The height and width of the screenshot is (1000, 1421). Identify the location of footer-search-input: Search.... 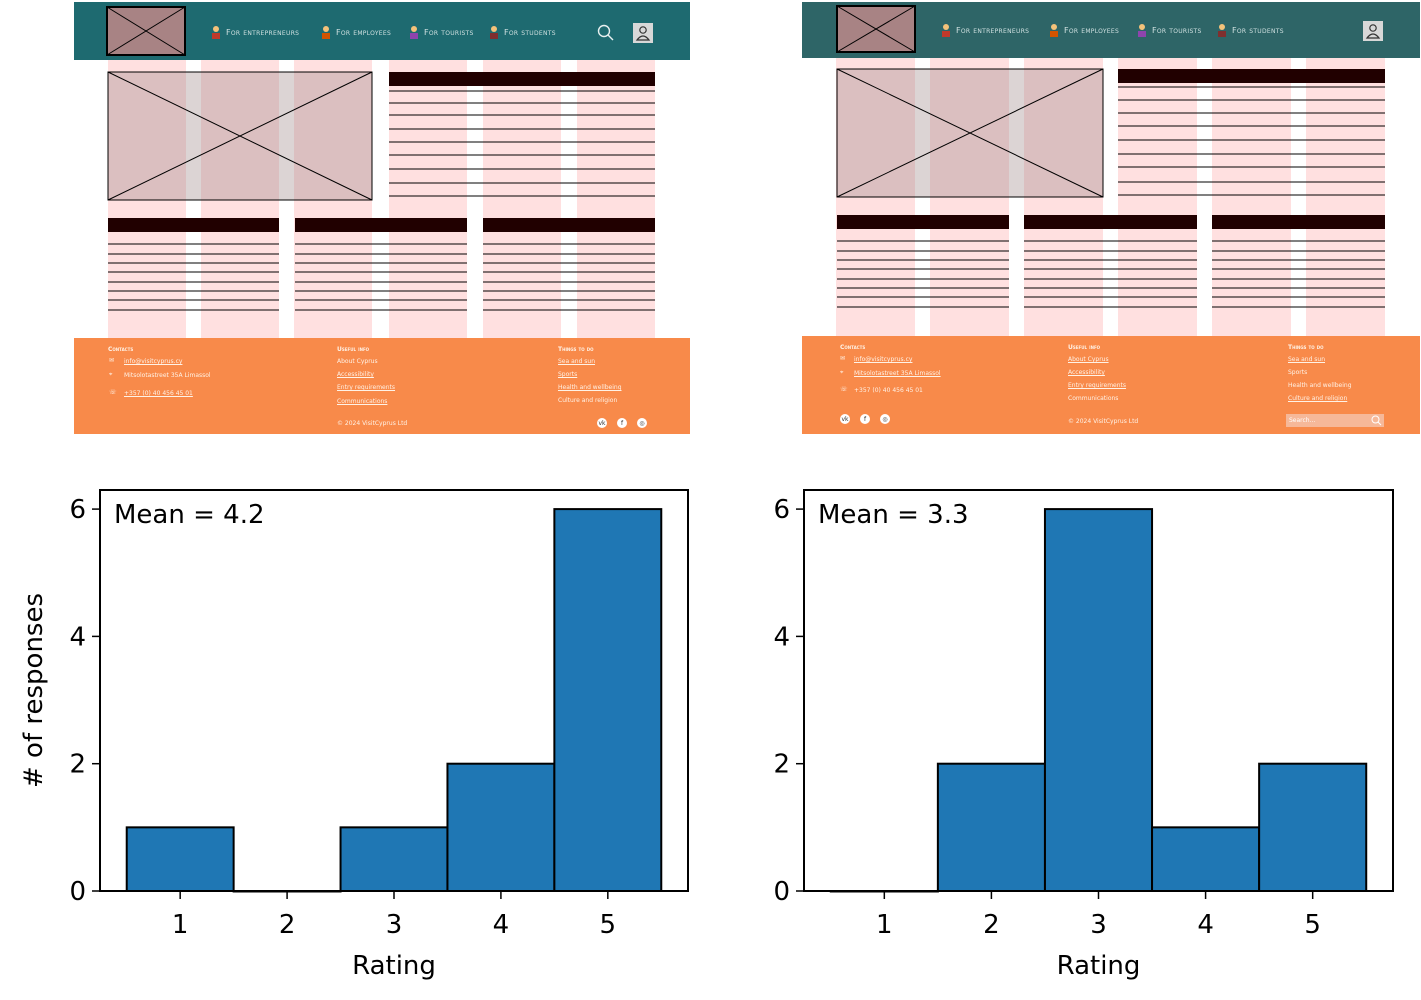
(1335, 420).